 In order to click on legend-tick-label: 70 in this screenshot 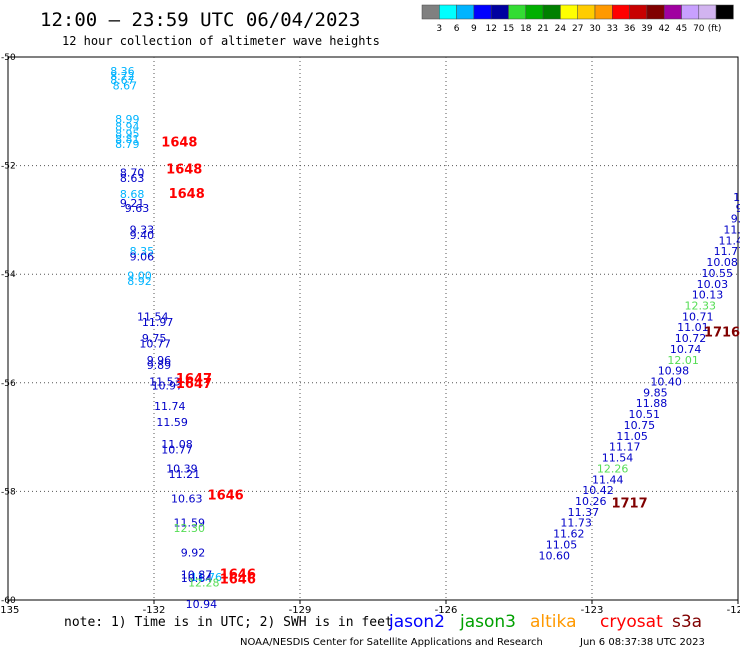, I will do `click(699, 29)`.